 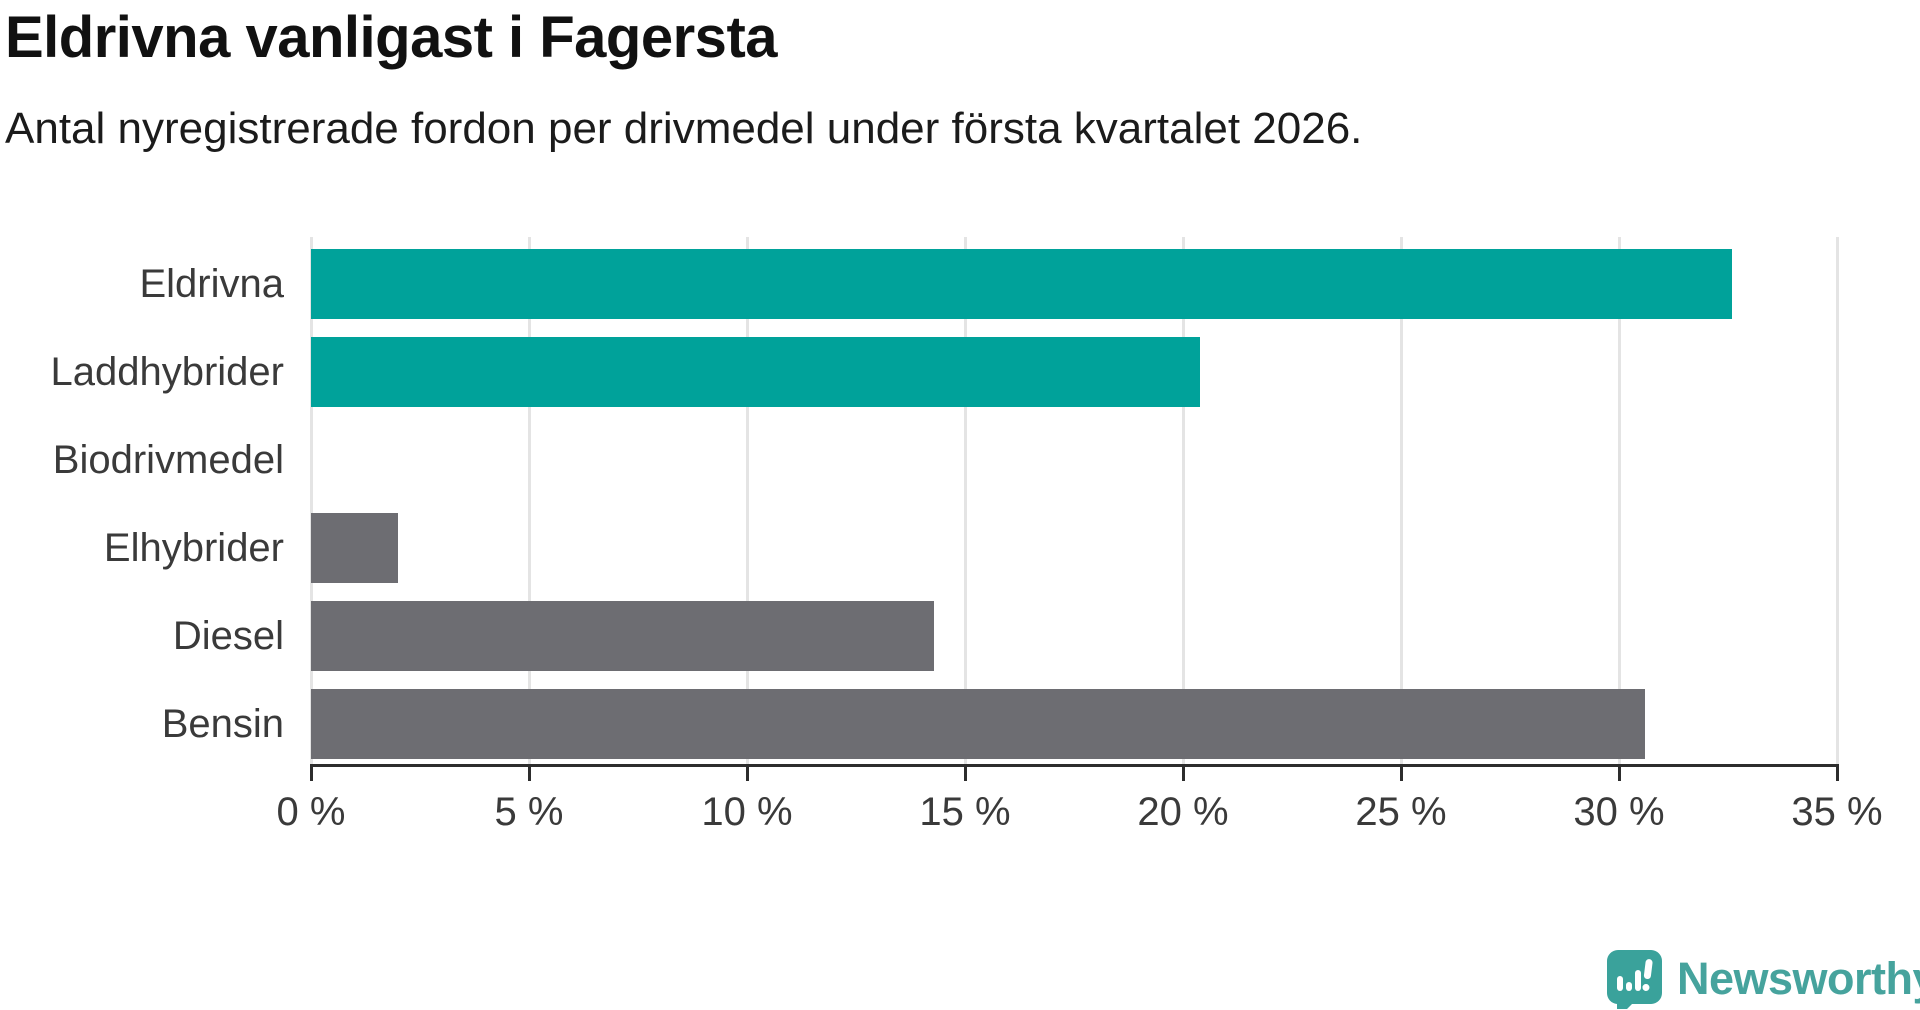 What do you see at coordinates (228, 635) in the screenshot?
I see `category-label: Diesel` at bounding box center [228, 635].